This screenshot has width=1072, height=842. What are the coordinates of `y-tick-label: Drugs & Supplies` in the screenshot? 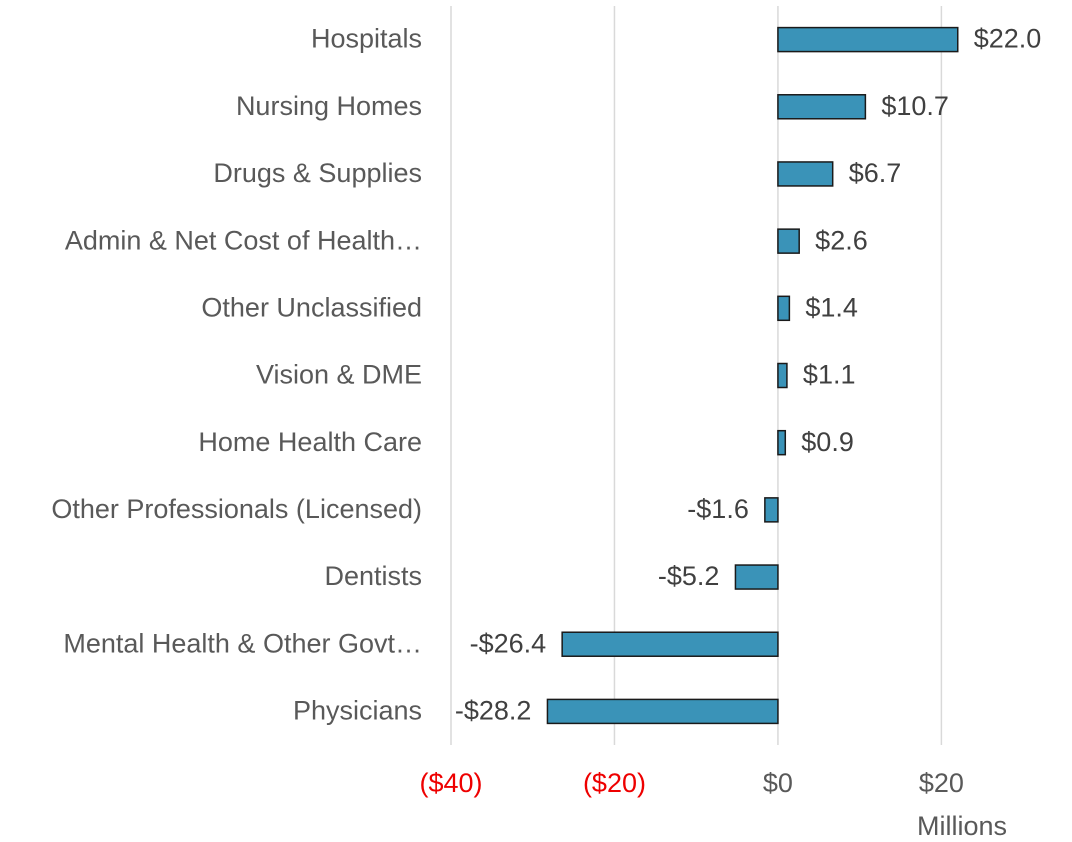 It's located at (317, 173).